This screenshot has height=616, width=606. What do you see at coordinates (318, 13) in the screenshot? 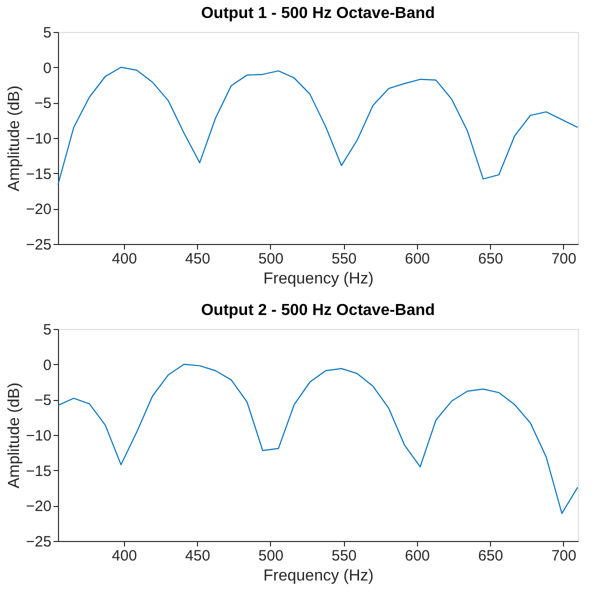
I see `chart-title: Output 1 - 500 Hz Octave-Band` at bounding box center [318, 13].